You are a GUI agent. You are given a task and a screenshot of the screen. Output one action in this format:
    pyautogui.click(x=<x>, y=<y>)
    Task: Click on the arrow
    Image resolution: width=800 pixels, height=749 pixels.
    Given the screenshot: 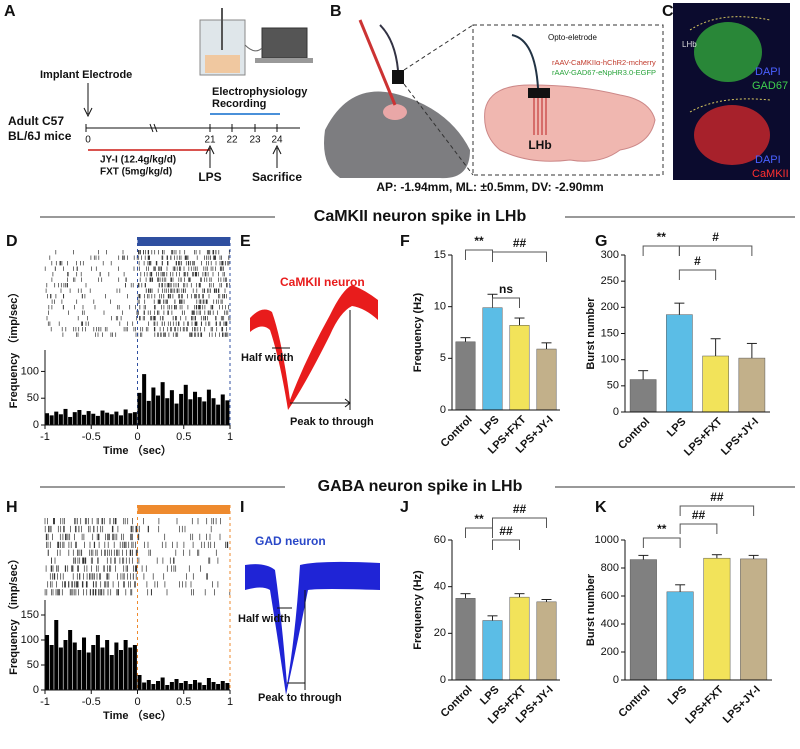 What is the action you would take?
    pyautogui.click(x=277, y=156)
    